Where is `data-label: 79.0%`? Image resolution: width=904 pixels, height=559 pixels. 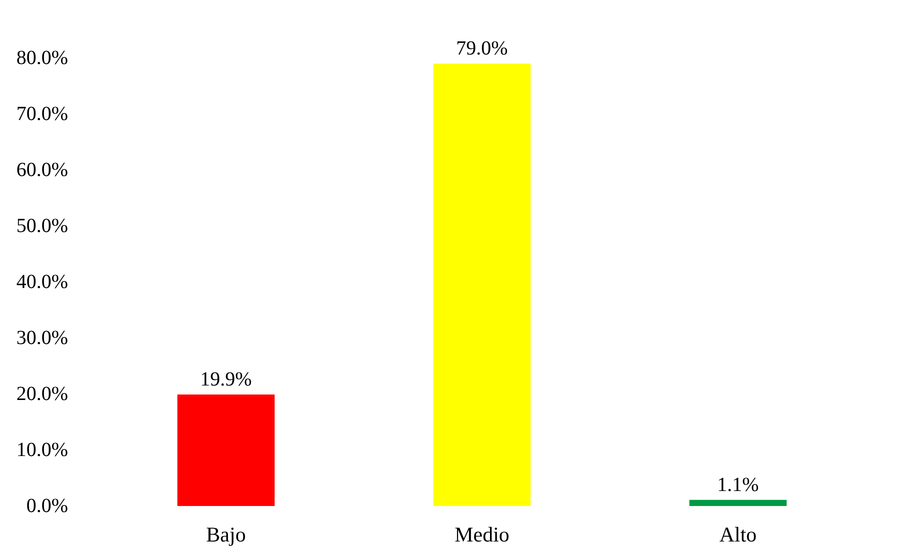 data-label: 79.0% is located at coordinates (482, 49).